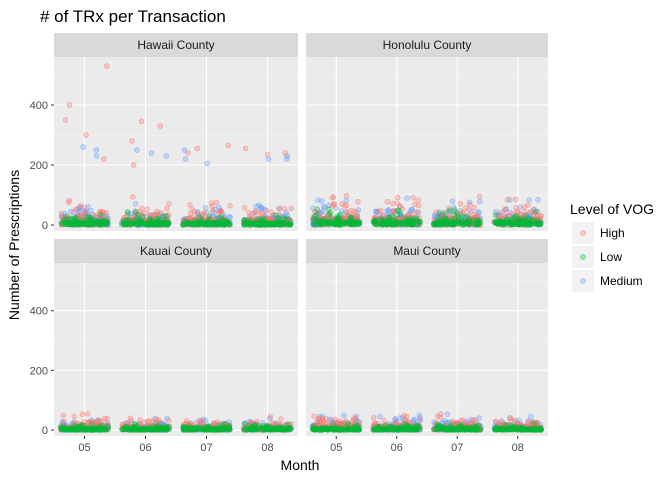 This screenshot has width=672, height=480. What do you see at coordinates (427, 45) in the screenshot?
I see `facet-strip-label: Honolulu County` at bounding box center [427, 45].